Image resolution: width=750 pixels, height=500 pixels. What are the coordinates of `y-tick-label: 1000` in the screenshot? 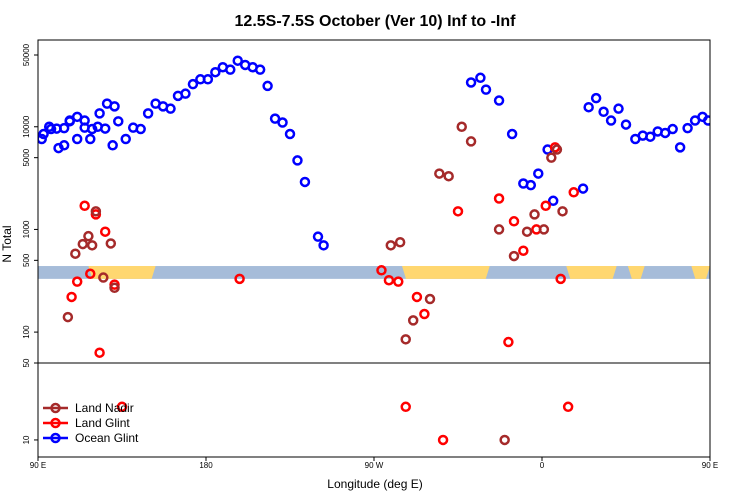 It's located at (26, 229).